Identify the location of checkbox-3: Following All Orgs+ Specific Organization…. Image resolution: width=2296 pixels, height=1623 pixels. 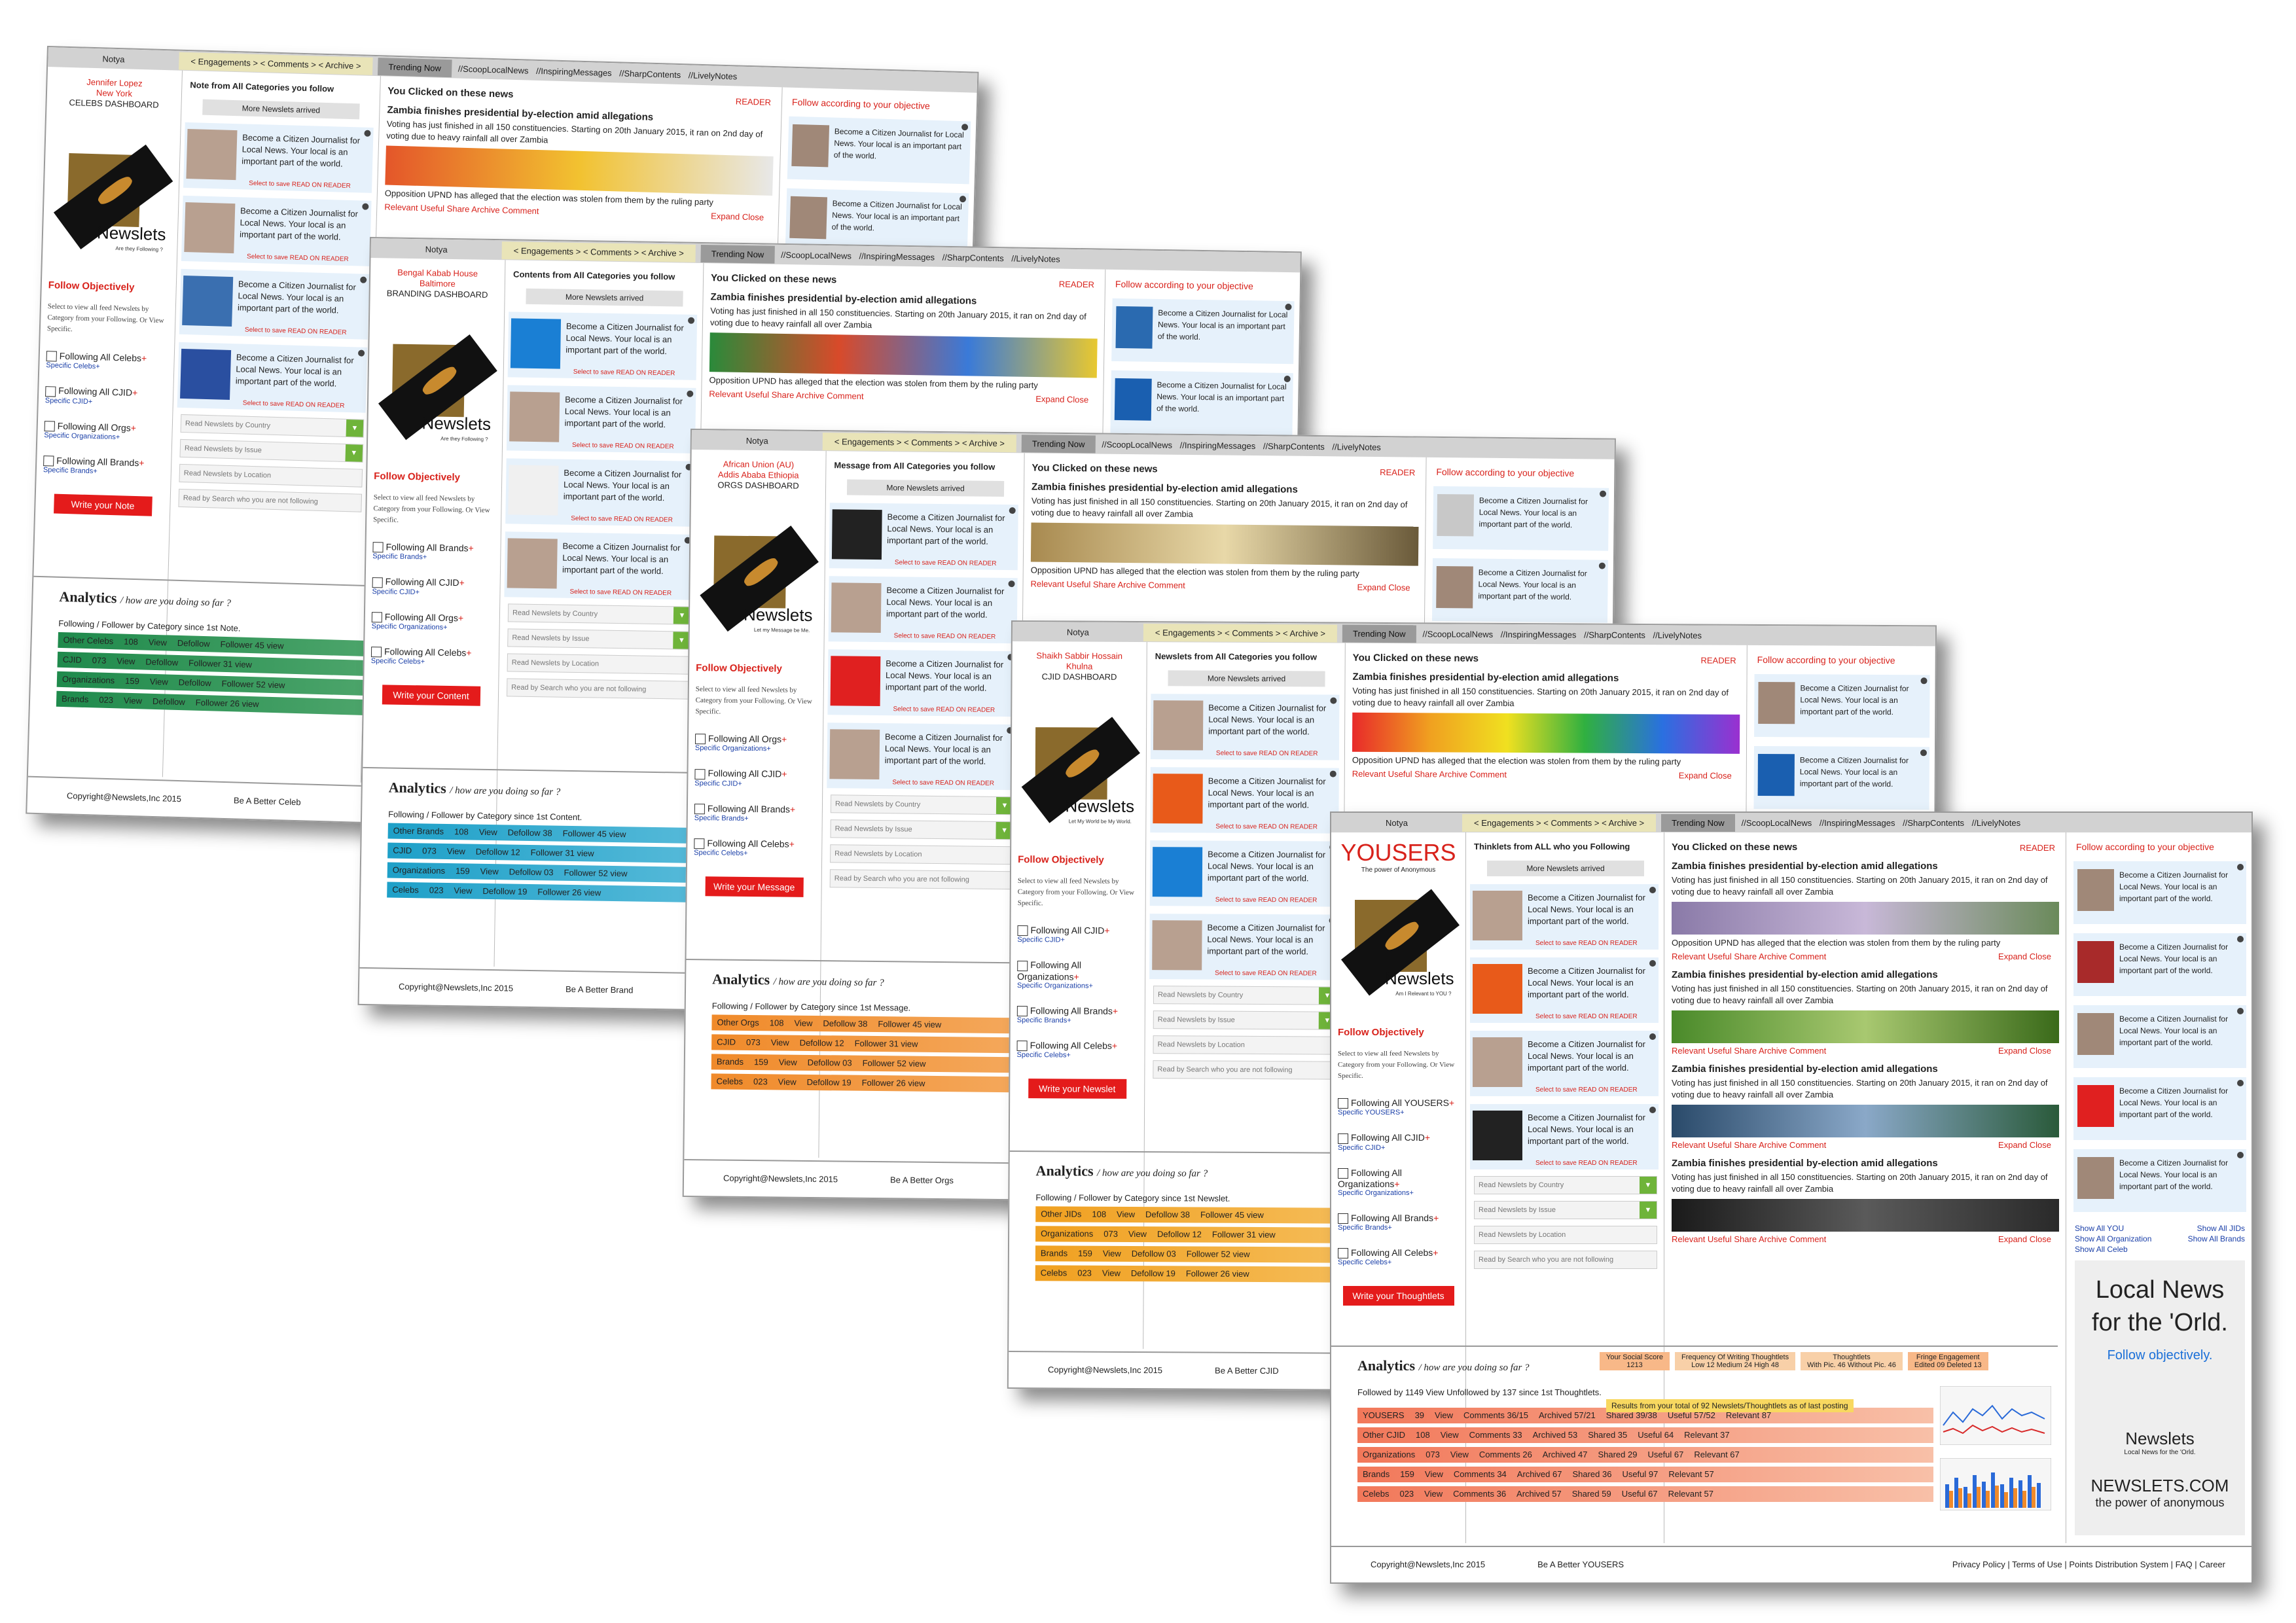
(90, 431).